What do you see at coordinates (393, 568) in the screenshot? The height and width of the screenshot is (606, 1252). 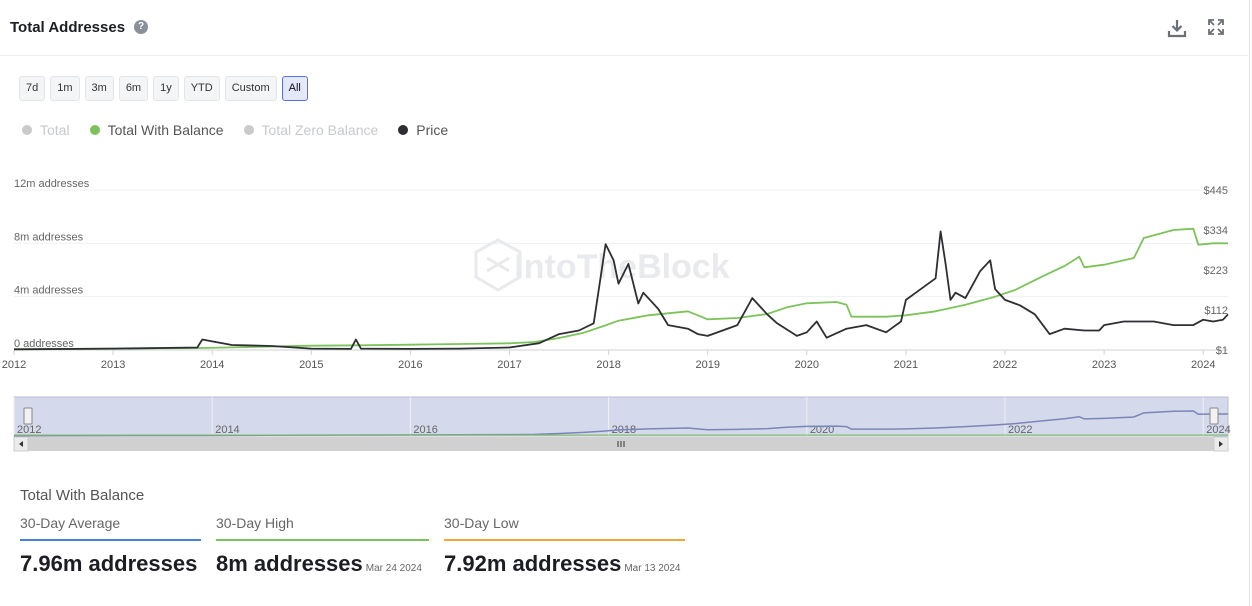 I see `stat-date: Mar 24 2024` at bounding box center [393, 568].